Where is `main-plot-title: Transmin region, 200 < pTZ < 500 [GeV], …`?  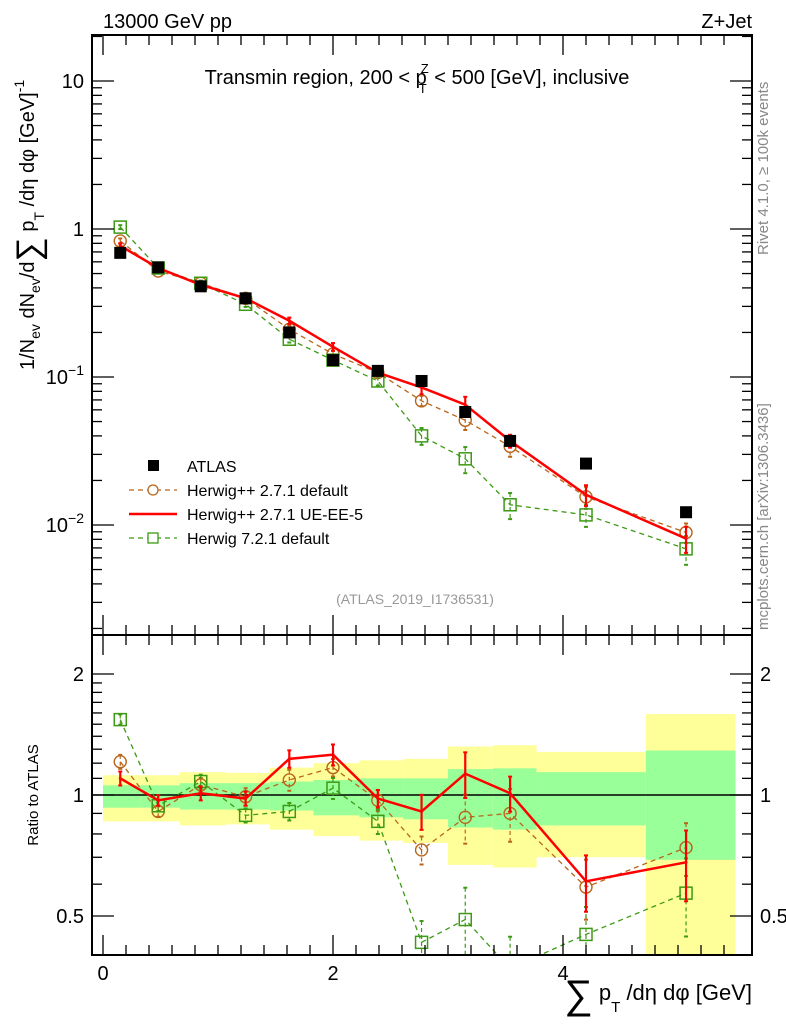
main-plot-title: Transmin region, 200 < pTZ < 500 [GeV], … is located at coordinates (417, 78).